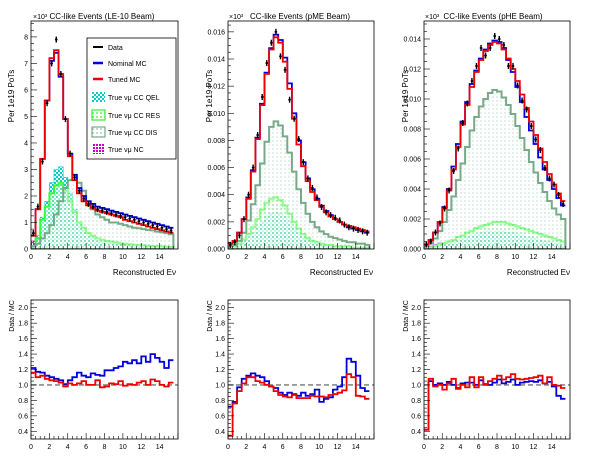 Image resolution: width=596 pixels, height=472 pixels. Describe the element at coordinates (412, 100) in the screenshot. I see `y-tick-label: 0.010` at that location.